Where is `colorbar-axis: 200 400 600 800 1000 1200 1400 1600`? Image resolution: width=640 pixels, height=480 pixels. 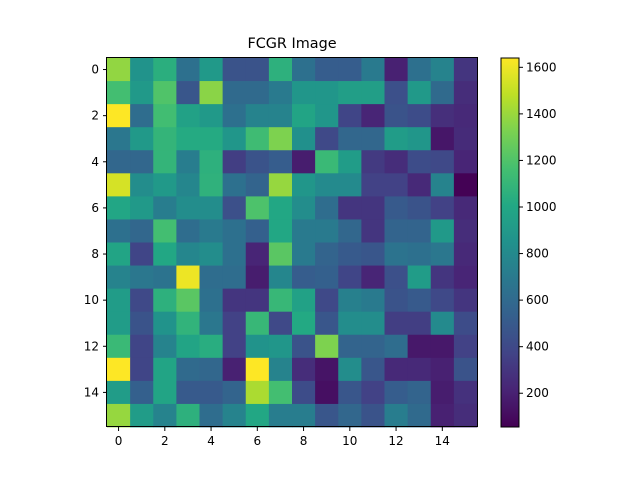
colorbar-axis: 200 400 600 800 1000 1200 1400 1600 is located at coordinates (538, 230).